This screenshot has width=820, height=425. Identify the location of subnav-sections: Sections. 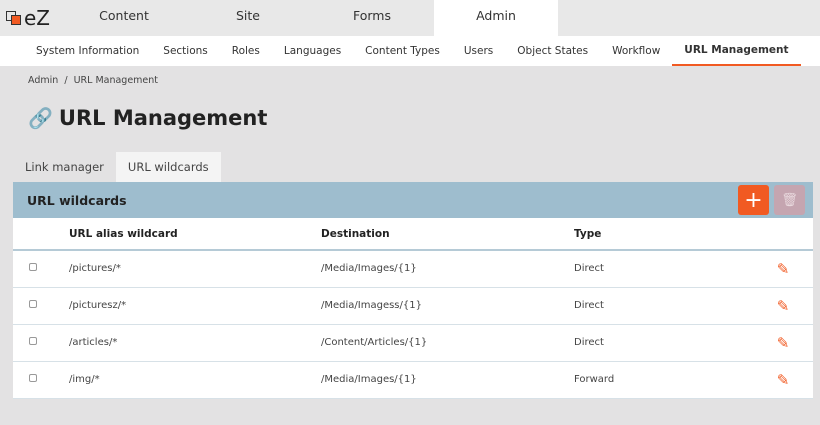
(185, 51).